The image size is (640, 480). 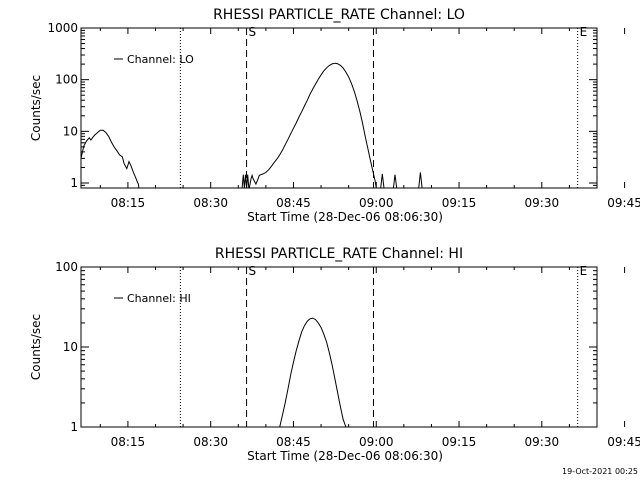 What do you see at coordinates (339, 15) in the screenshot?
I see `chart-title: RHESSI PARTICLE_RATE Channel: LO` at bounding box center [339, 15].